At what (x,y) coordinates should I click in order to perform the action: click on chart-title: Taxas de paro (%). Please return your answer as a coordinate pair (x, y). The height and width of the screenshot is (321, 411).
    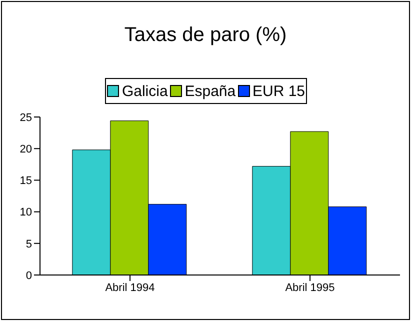
    Looking at the image, I should click on (205, 35).